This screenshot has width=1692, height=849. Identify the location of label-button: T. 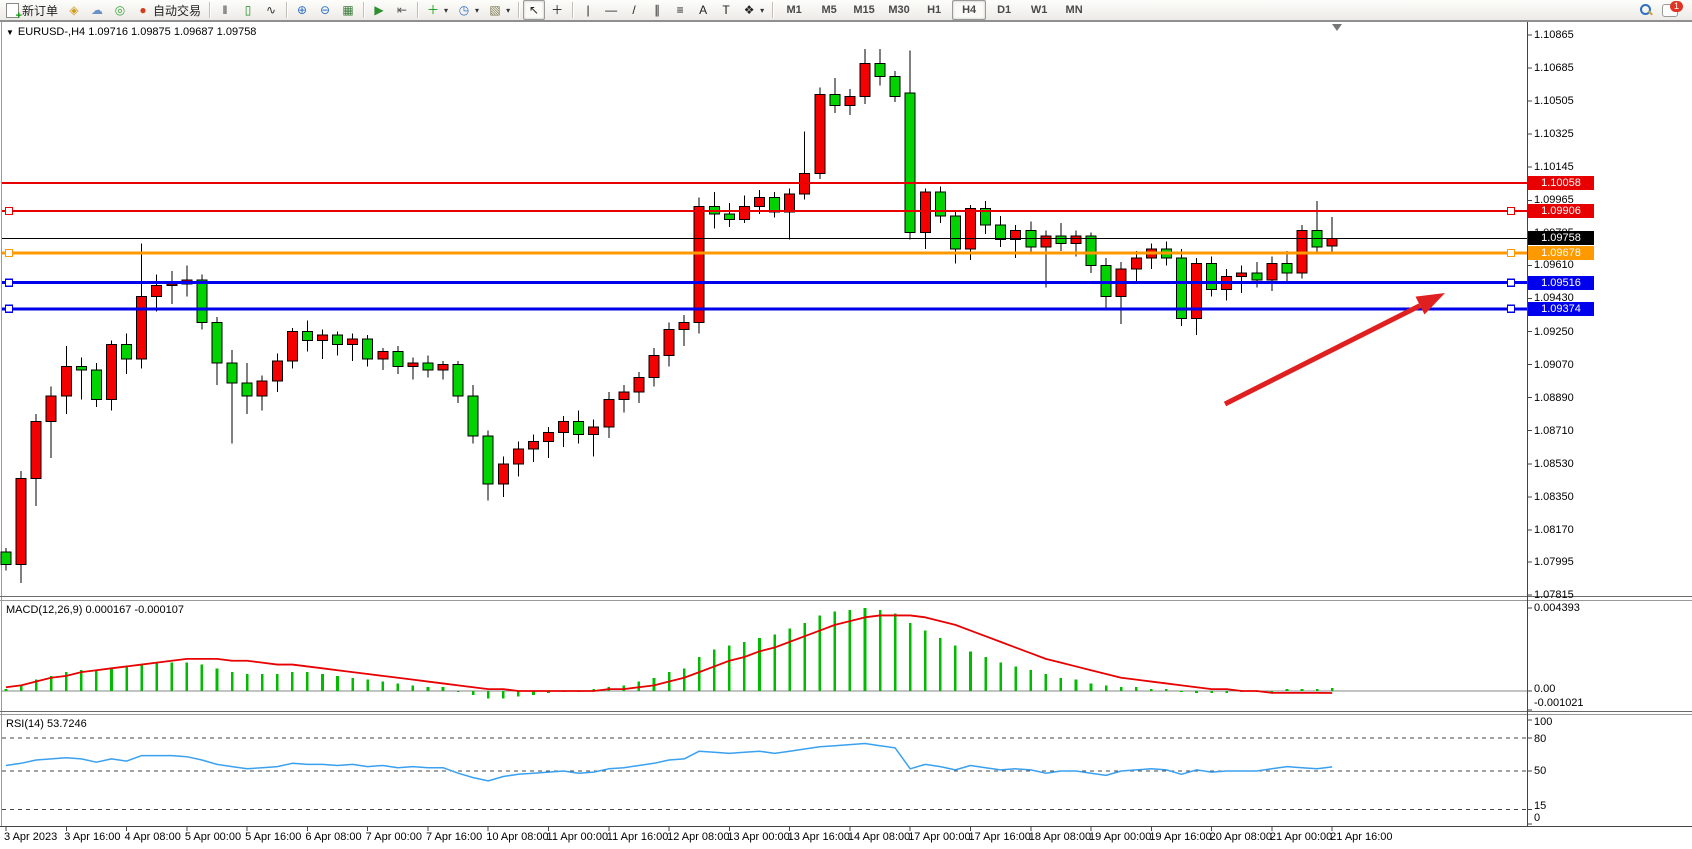
(726, 10).